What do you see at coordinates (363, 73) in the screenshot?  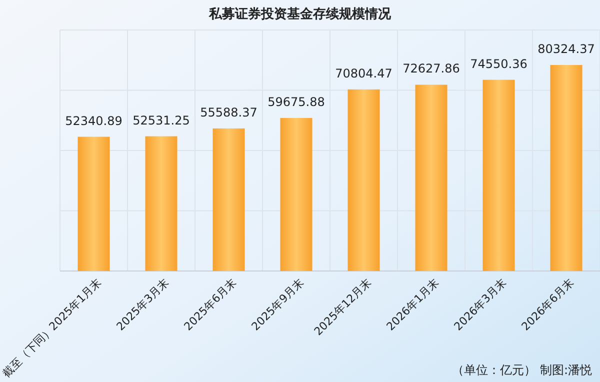 I see `data-label: 70804.47` at bounding box center [363, 73].